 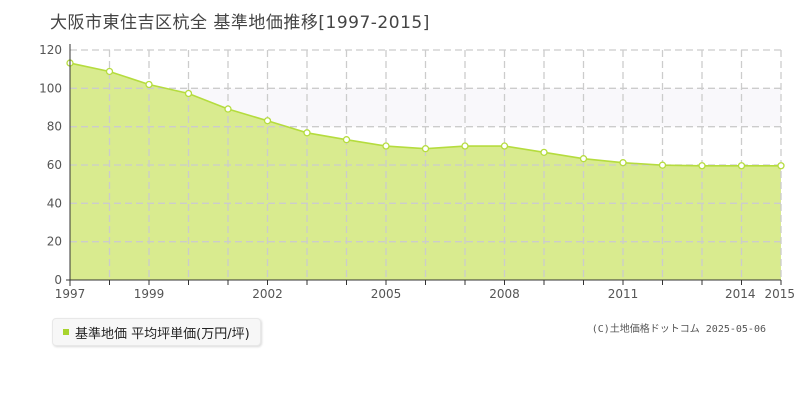 I want to click on chart-title: 大阪市東住吉区杭全 基準地価推移[1997-2015], so click(x=240, y=23).